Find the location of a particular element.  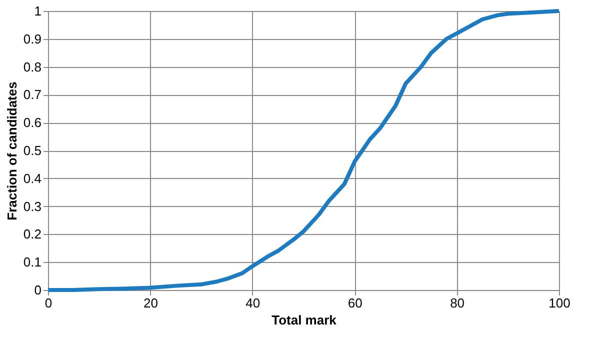

x-tick-label: 100 is located at coordinates (559, 303).